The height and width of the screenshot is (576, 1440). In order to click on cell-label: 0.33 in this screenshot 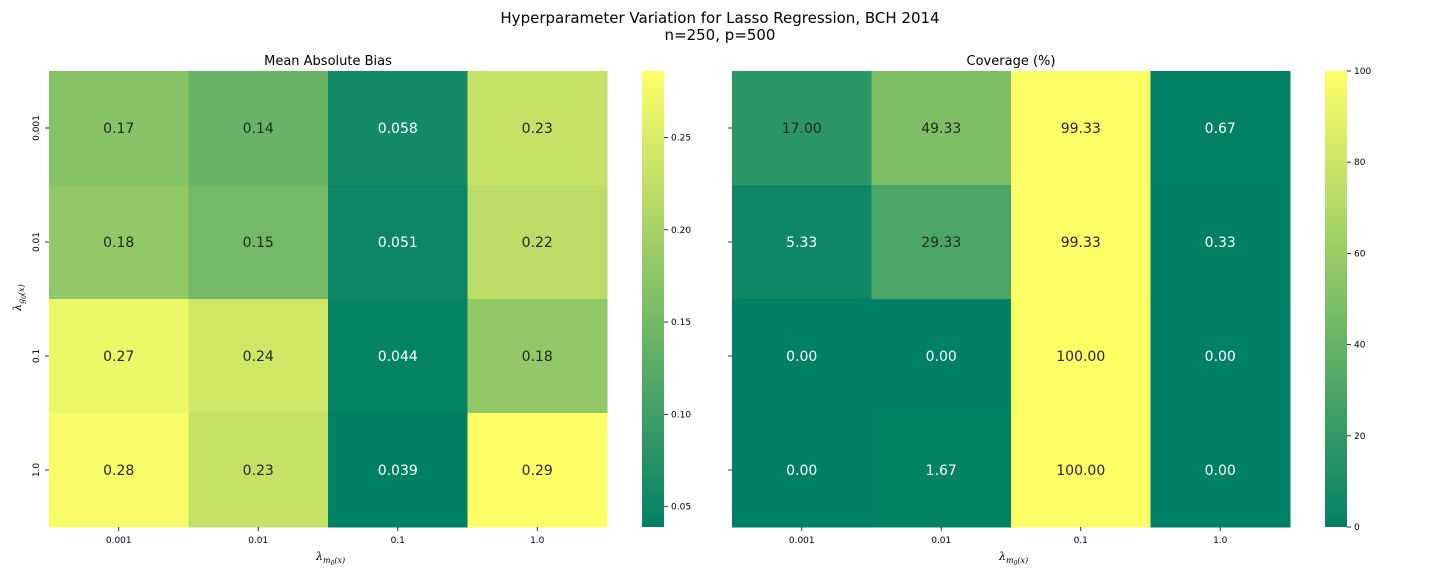, I will do `click(1220, 243)`.